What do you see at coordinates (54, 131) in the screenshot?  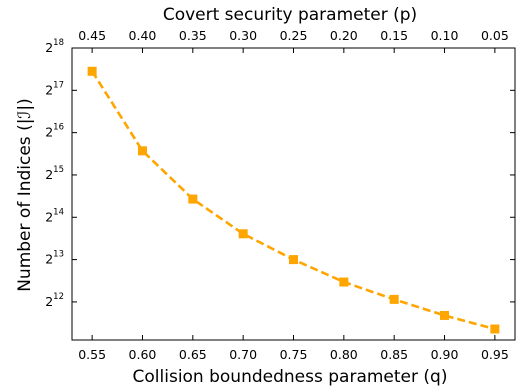 I see `y-tick-label: 216` at bounding box center [54, 131].